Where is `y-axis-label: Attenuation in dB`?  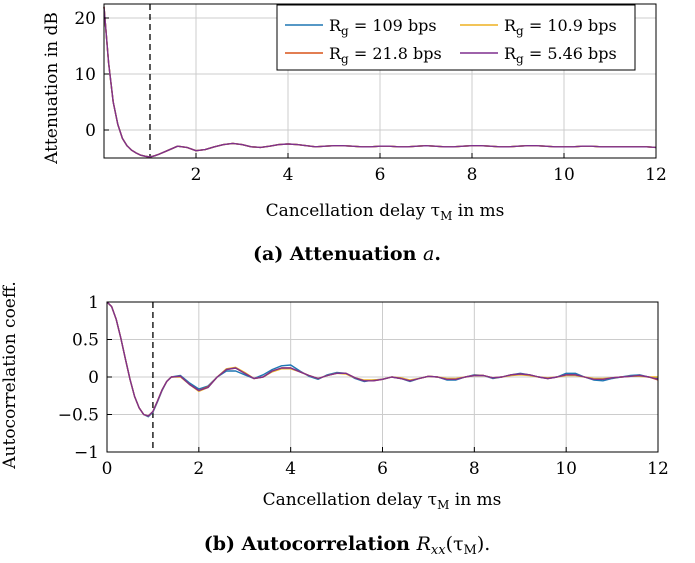 y-axis-label: Attenuation in dB is located at coordinates (52, 88).